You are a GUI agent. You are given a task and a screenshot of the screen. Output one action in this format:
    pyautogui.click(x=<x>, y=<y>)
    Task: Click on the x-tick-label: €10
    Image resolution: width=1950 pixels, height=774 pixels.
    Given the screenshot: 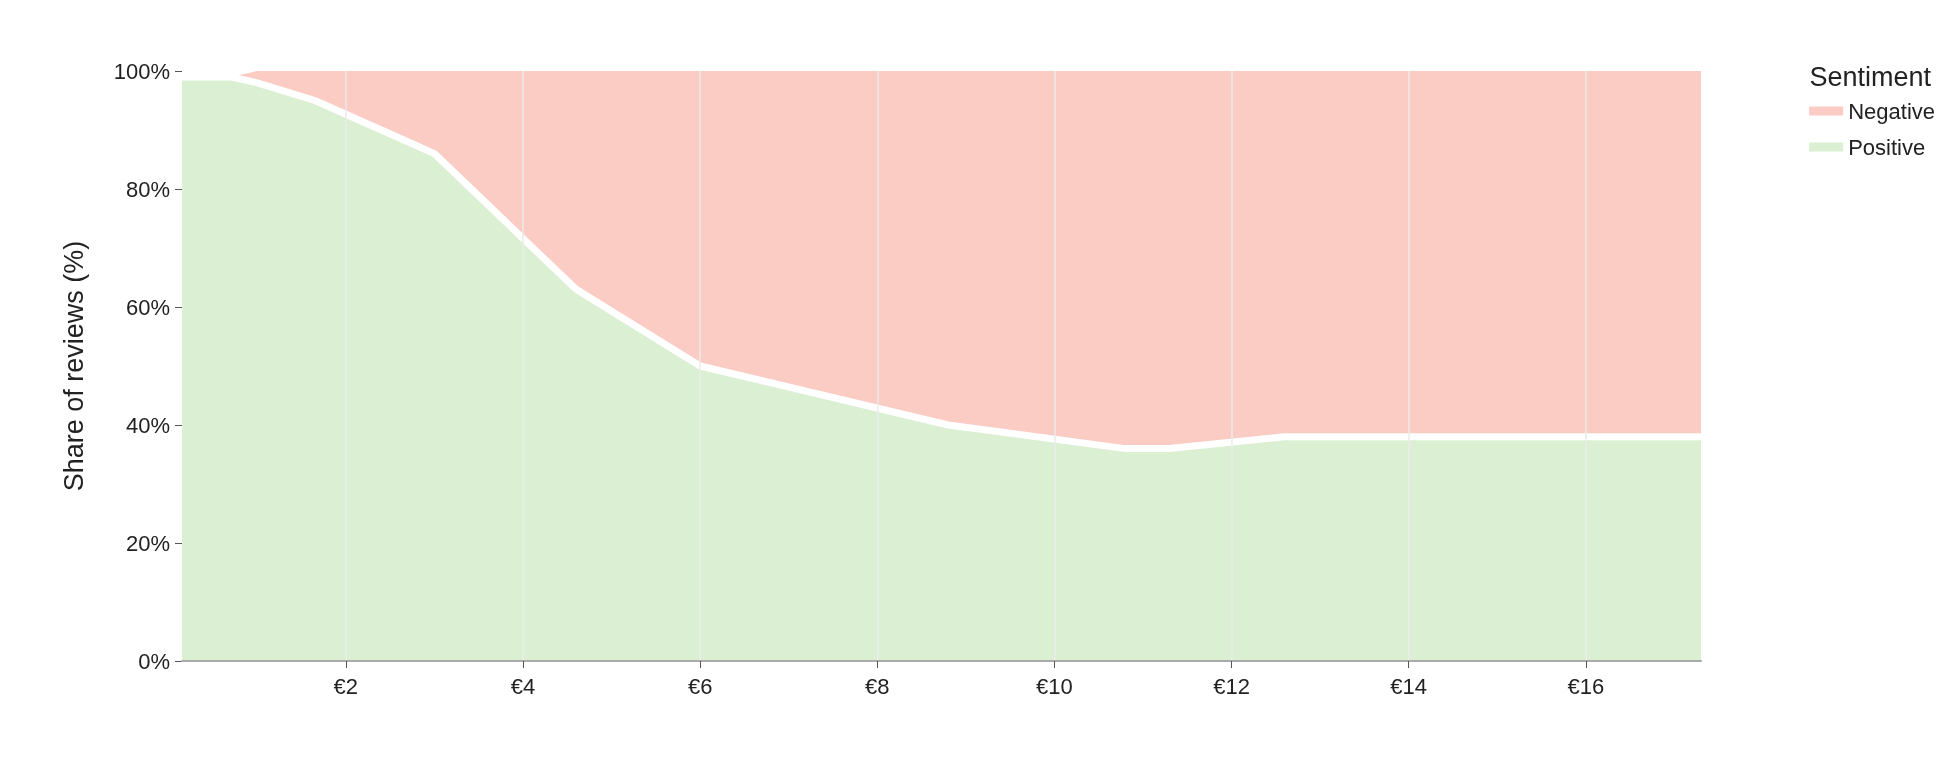 What is the action you would take?
    pyautogui.click(x=1054, y=686)
    